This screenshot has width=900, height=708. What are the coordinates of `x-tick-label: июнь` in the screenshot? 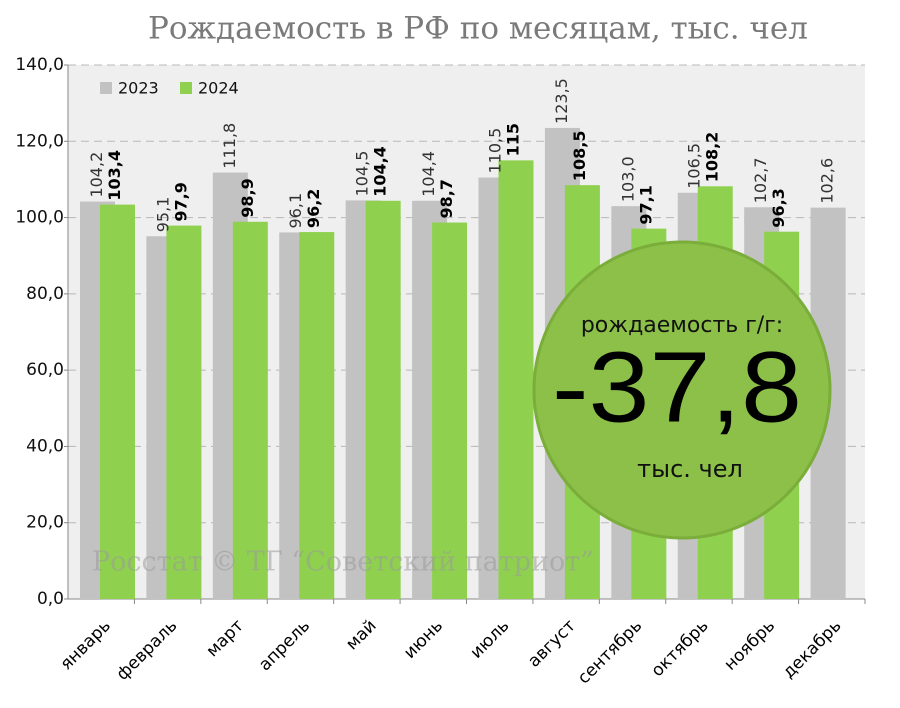 It's located at (423, 639).